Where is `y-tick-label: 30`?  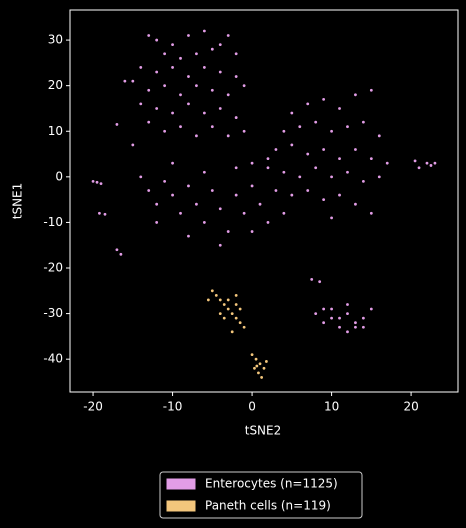
y-tick-label: 30 is located at coordinates (55, 40).